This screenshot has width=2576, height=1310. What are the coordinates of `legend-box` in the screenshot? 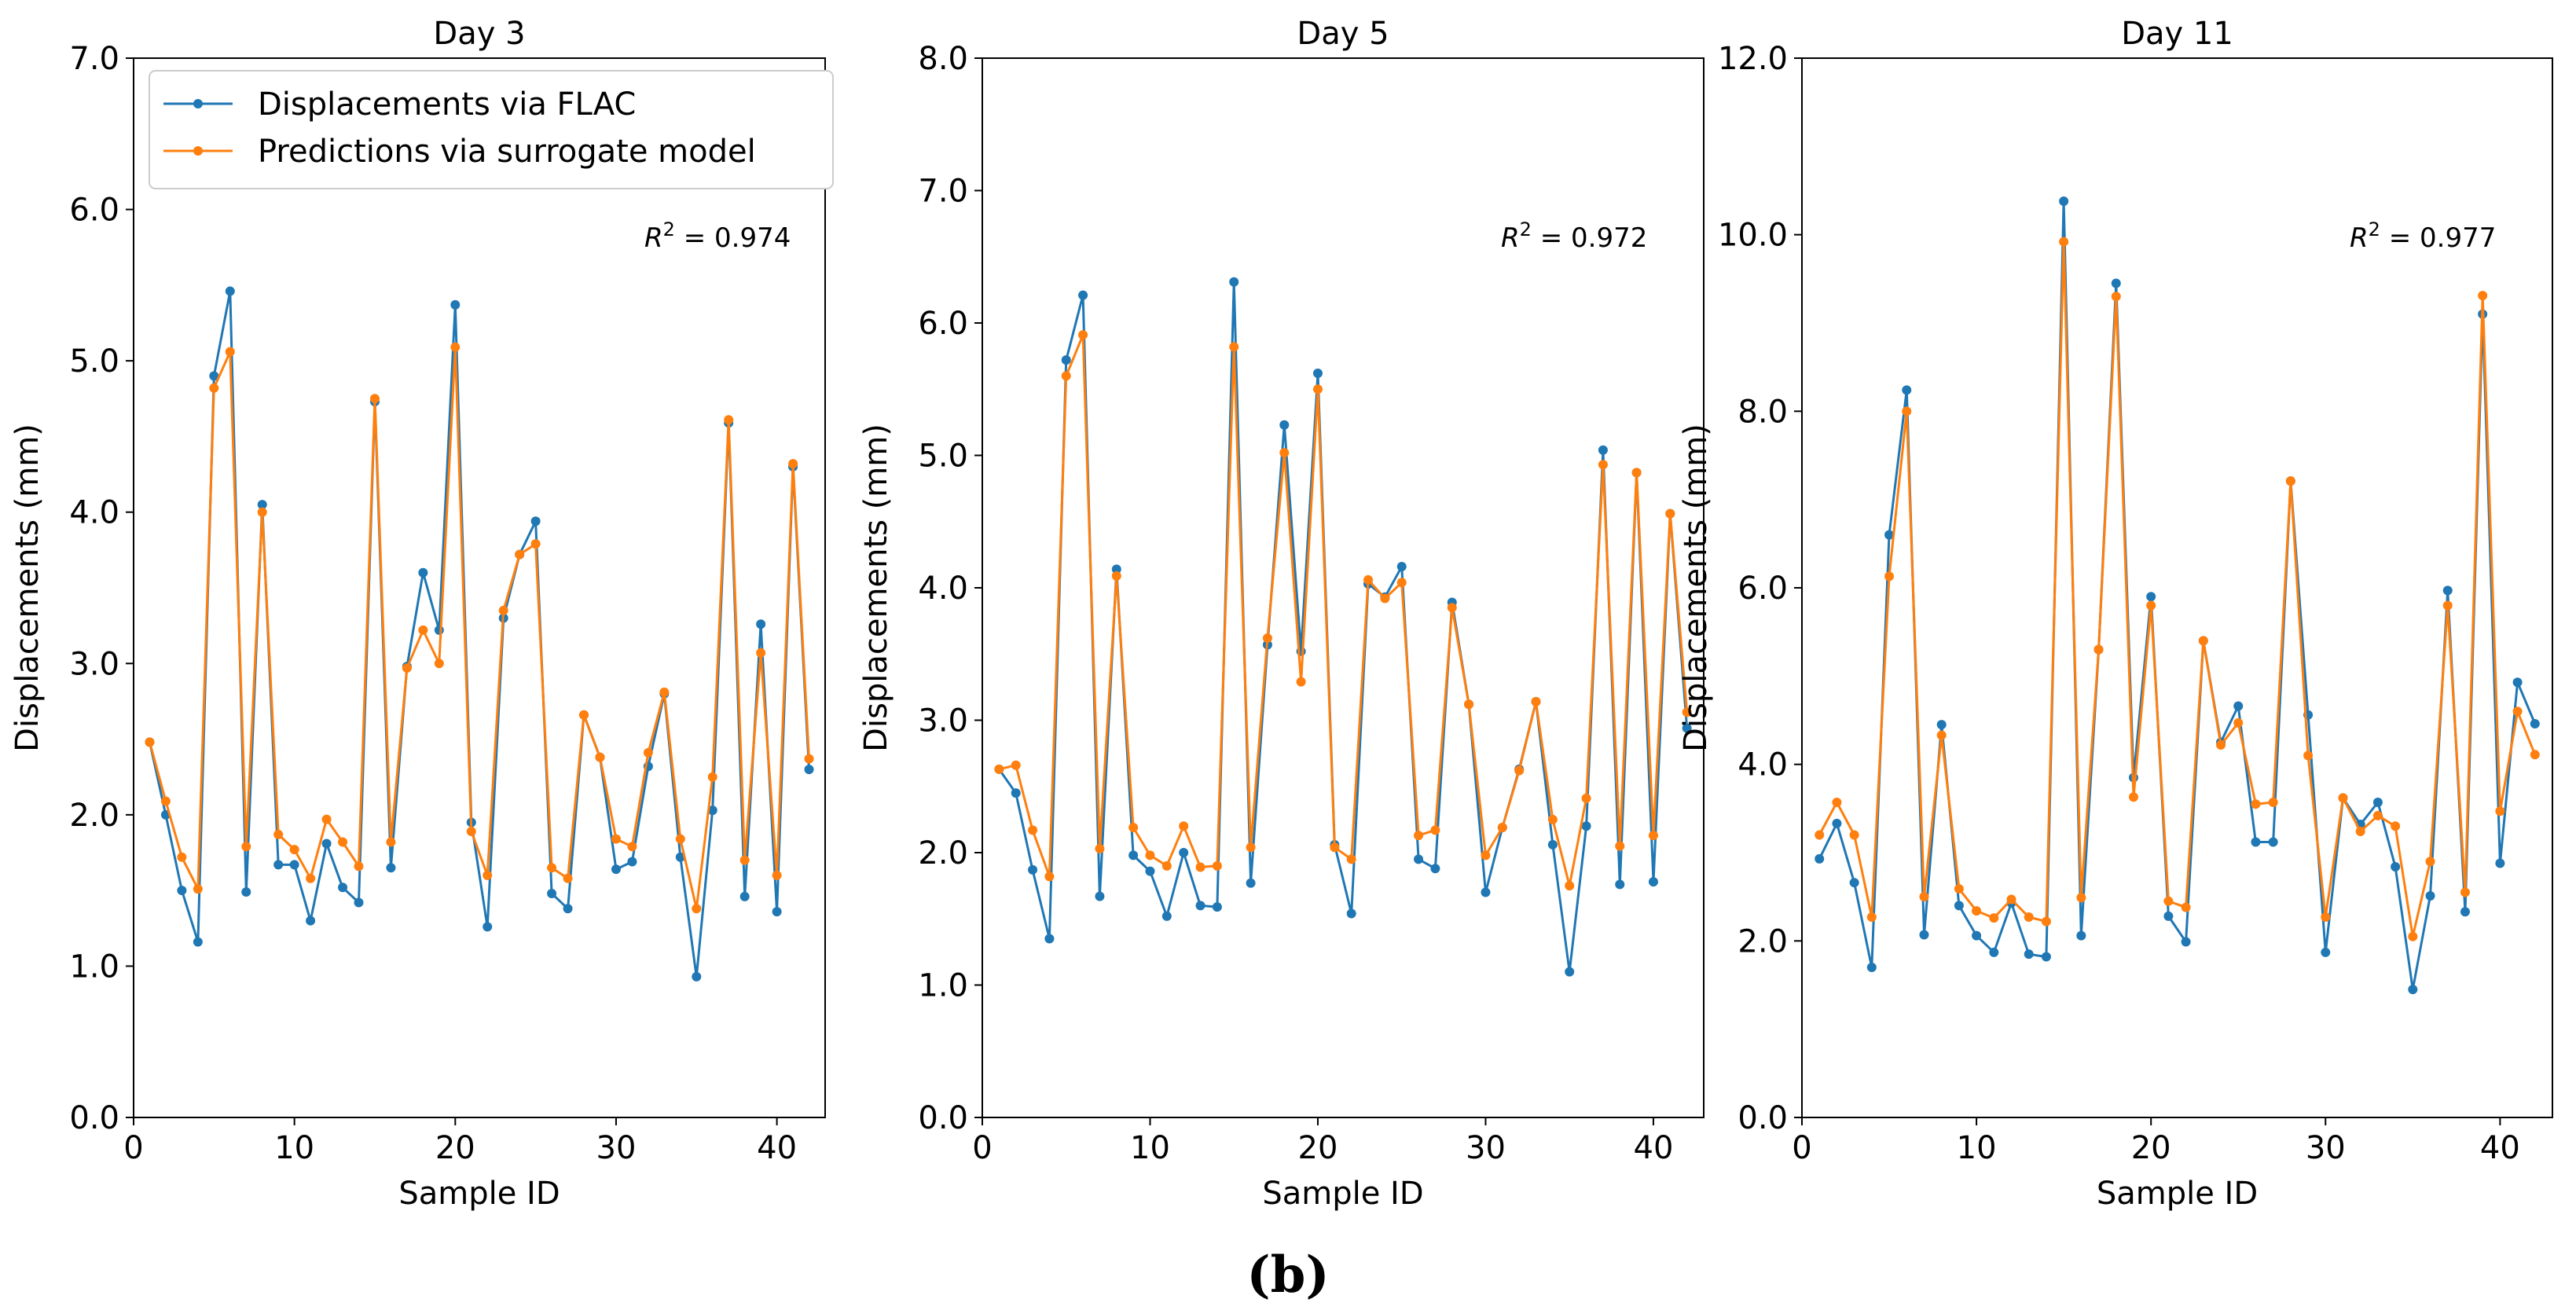 It's located at (491, 129).